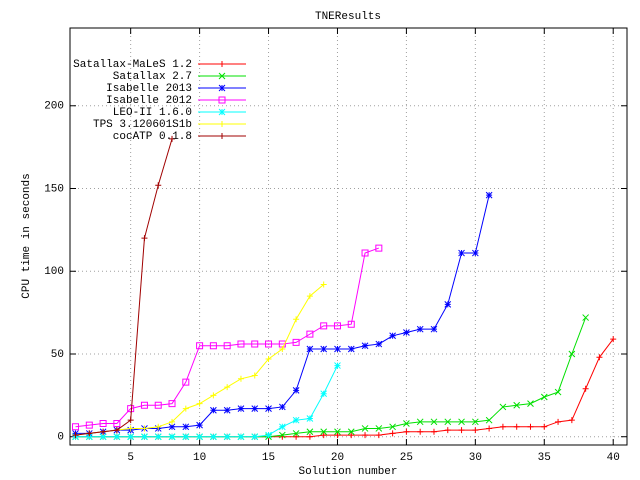 The width and height of the screenshot is (640, 480). Describe the element at coordinates (124, 287) in the screenshot. I see `series-line` at that location.